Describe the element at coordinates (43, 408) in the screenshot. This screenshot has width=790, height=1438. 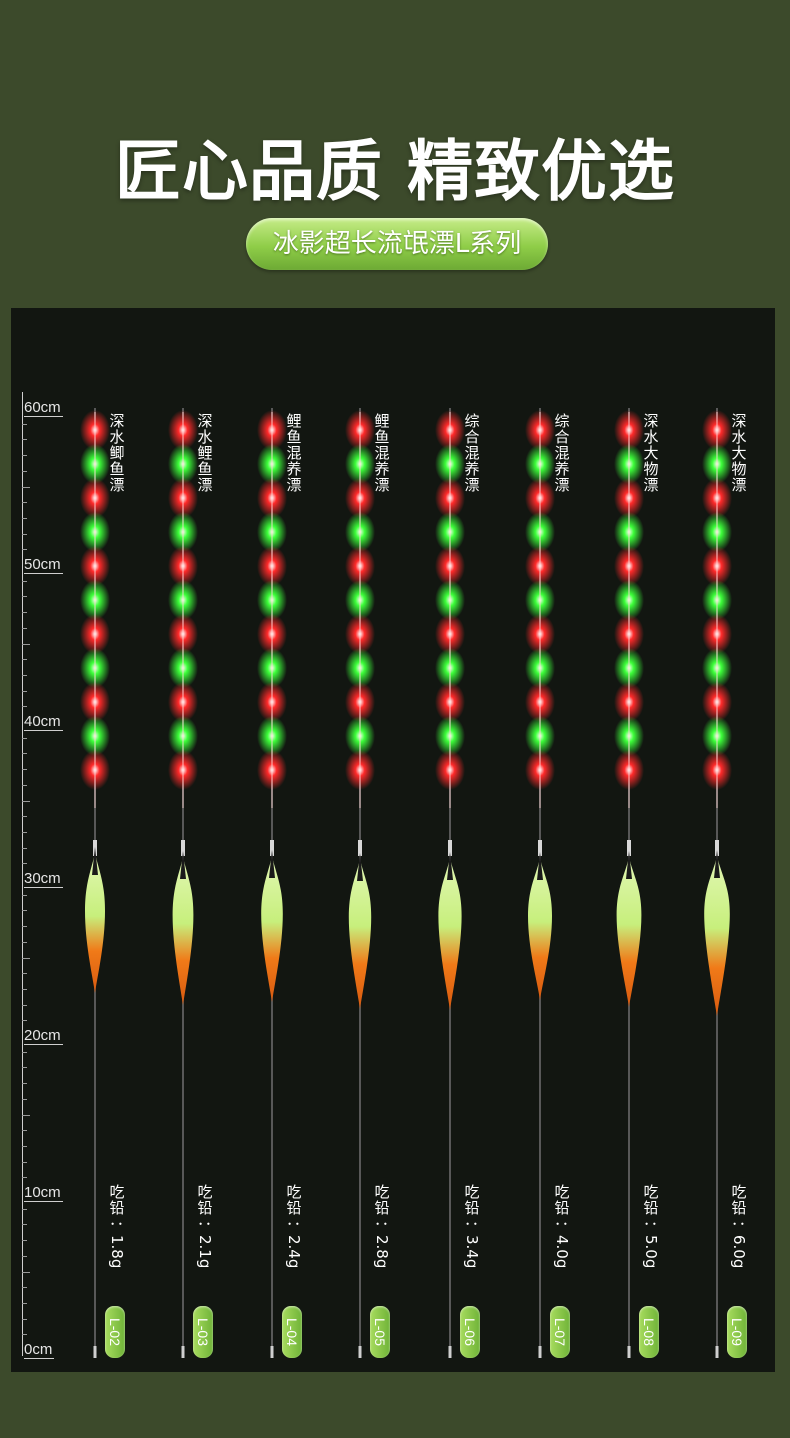
I see `ruler-label-60: 60cm` at that location.